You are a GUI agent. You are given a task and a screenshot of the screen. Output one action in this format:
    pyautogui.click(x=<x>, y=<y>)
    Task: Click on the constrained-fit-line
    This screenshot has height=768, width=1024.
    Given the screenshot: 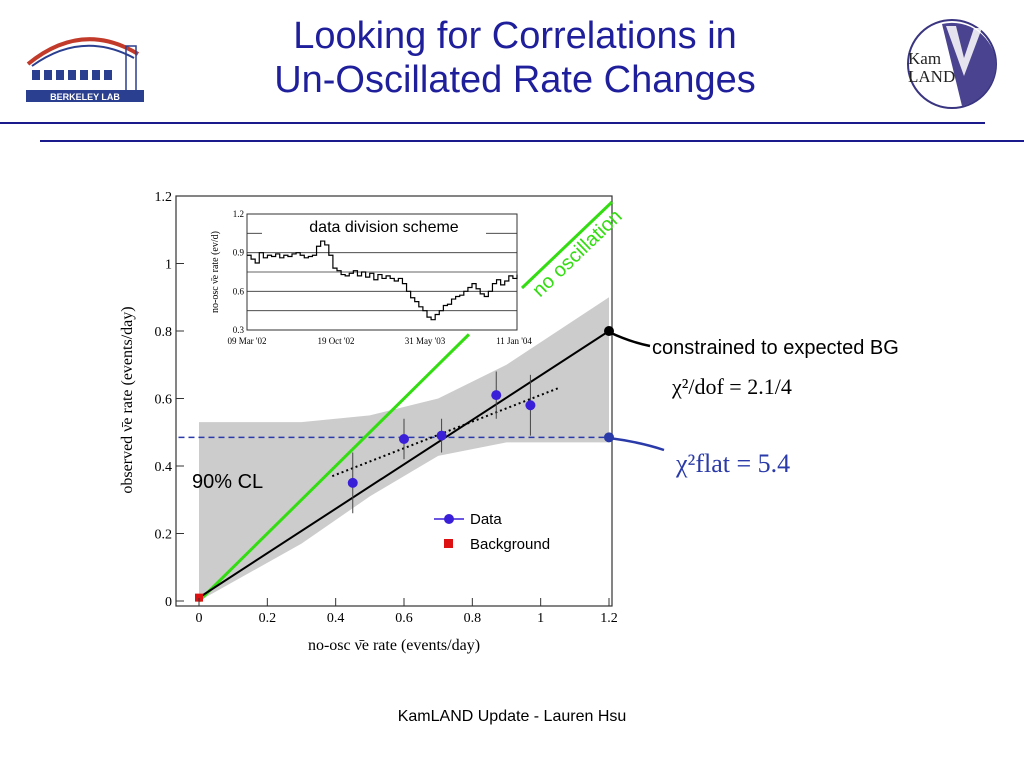 What is the action you would take?
    pyautogui.click(x=404, y=464)
    